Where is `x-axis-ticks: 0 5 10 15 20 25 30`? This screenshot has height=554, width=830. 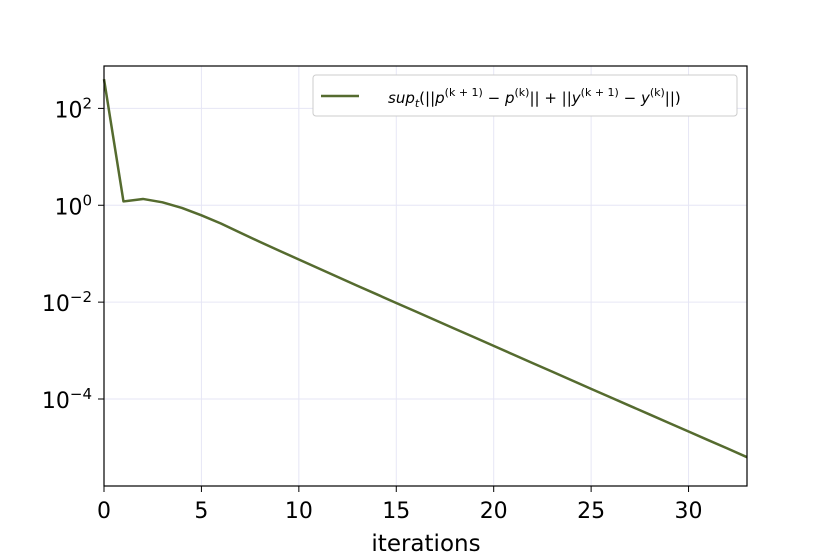 x-axis-ticks: 0 5 10 15 20 25 30 is located at coordinates (400, 505).